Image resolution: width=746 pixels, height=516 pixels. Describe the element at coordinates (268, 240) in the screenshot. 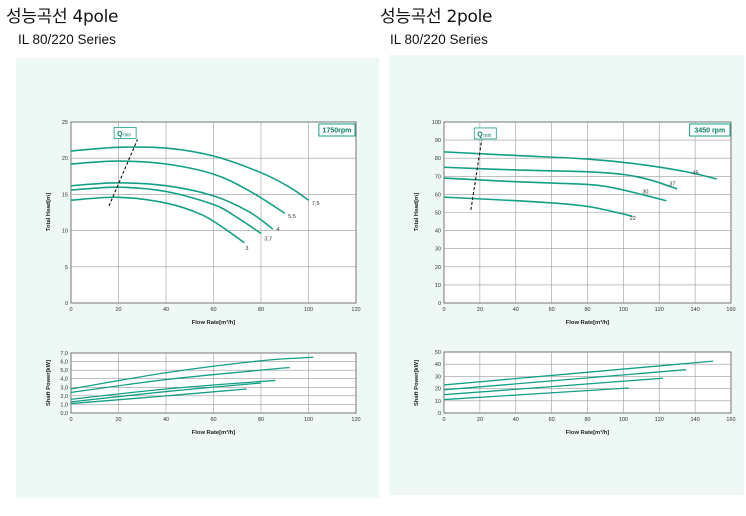

I see `curve-label: 3,7` at that location.